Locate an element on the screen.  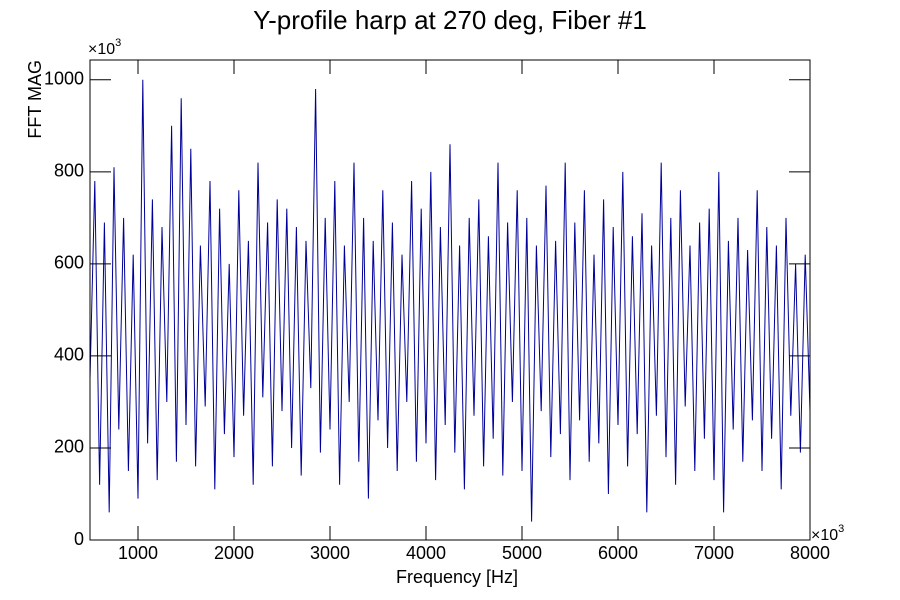
y-tick-label: 400 is located at coordinates (69, 355).